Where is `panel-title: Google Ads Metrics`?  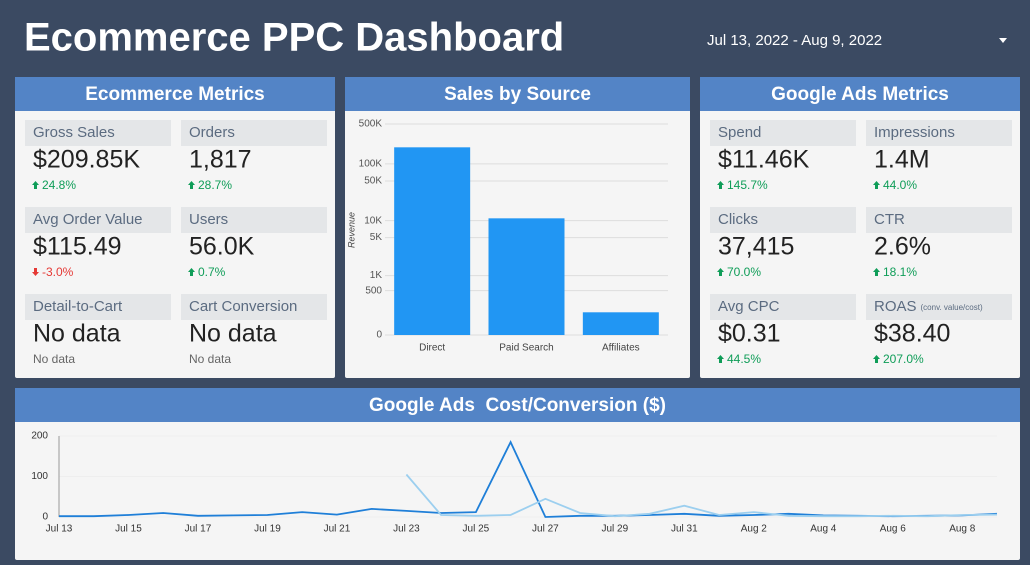
panel-title: Google Ads Metrics is located at coordinates (860, 94).